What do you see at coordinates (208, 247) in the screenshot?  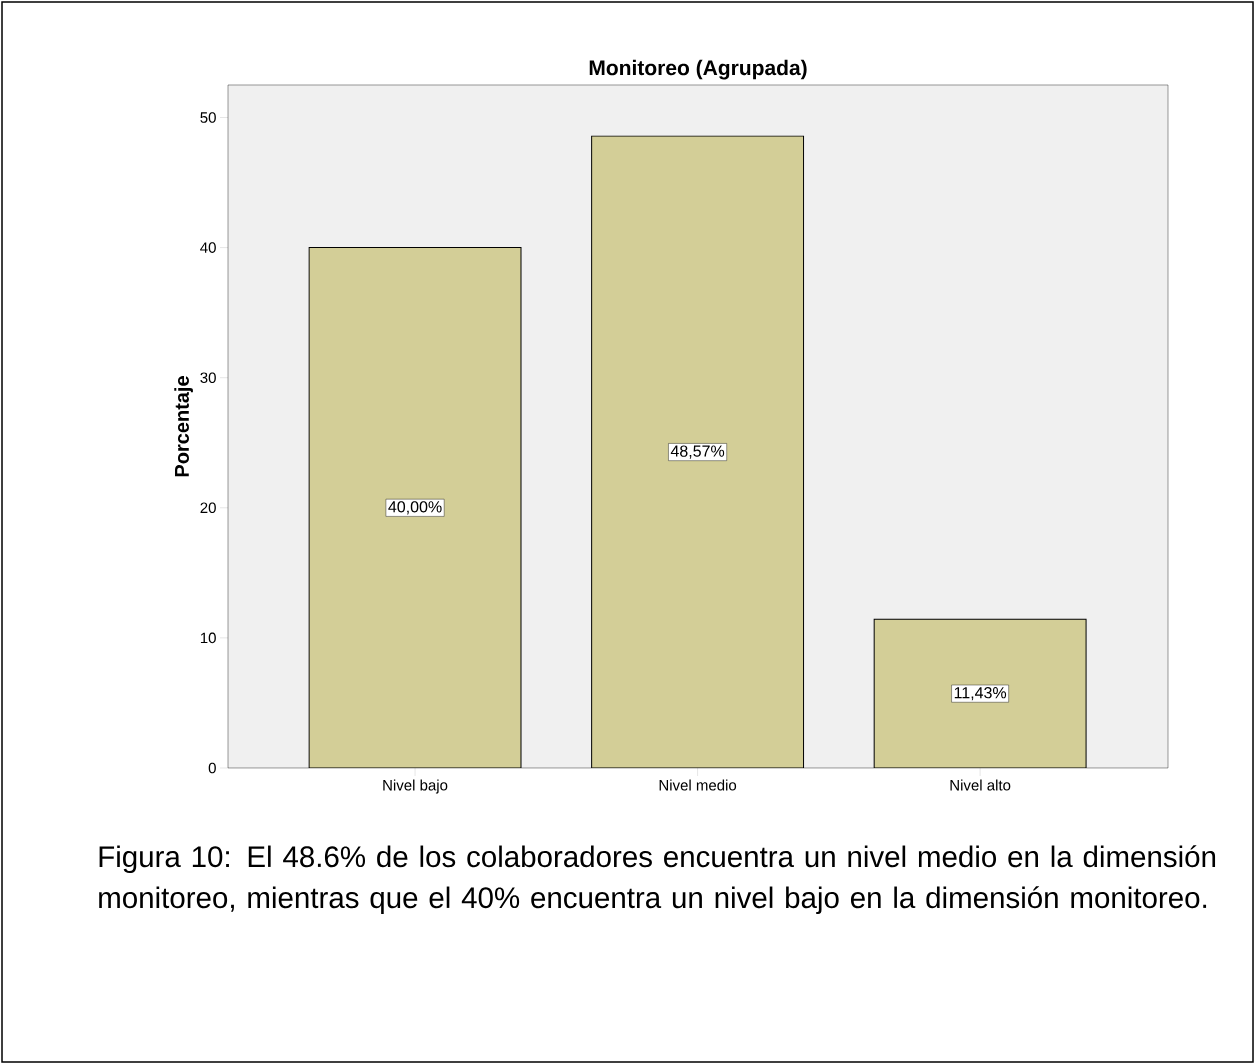 I see `y-tick-label: 40` at bounding box center [208, 247].